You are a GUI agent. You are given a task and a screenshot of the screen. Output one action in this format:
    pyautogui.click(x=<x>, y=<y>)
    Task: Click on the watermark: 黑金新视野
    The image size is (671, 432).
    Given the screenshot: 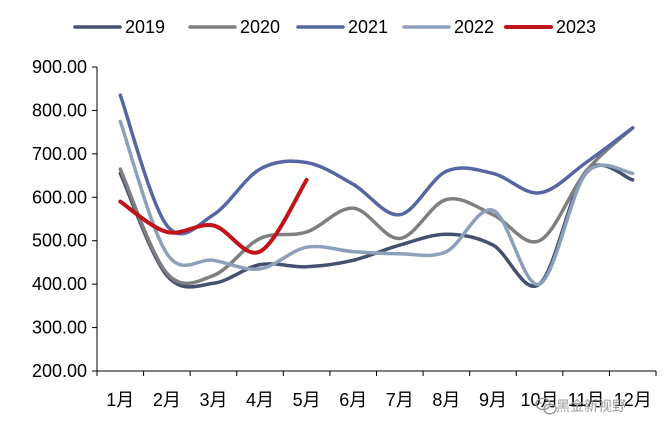 What is the action you would take?
    pyautogui.click(x=580, y=406)
    